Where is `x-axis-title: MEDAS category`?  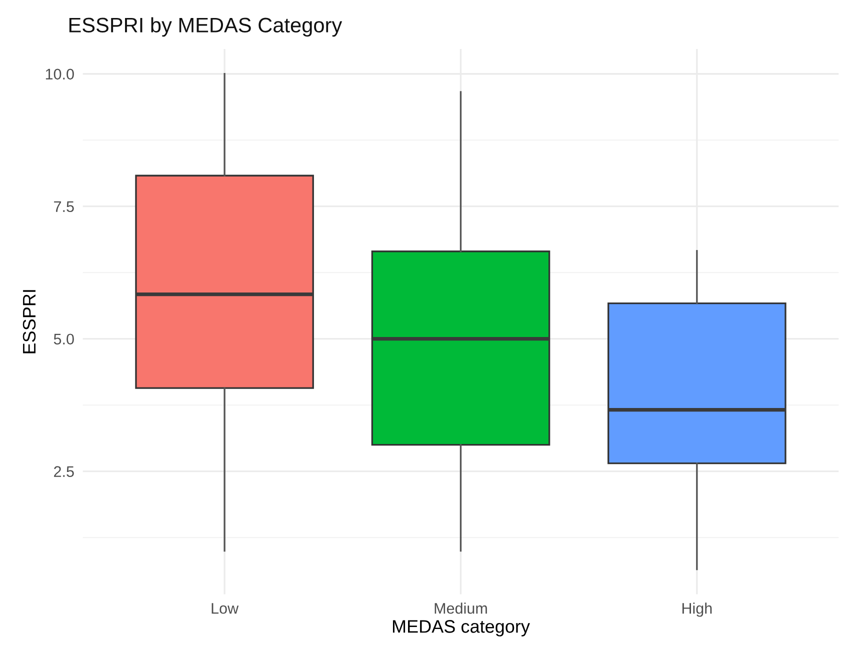 x-axis-title: MEDAS category is located at coordinates (461, 628).